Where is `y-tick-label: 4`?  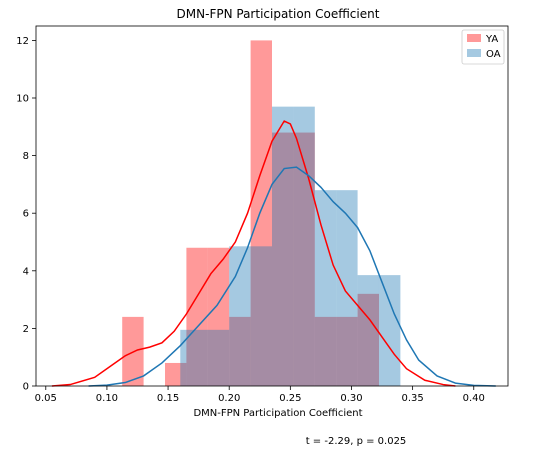
y-tick-label: 4 is located at coordinates (26, 271).